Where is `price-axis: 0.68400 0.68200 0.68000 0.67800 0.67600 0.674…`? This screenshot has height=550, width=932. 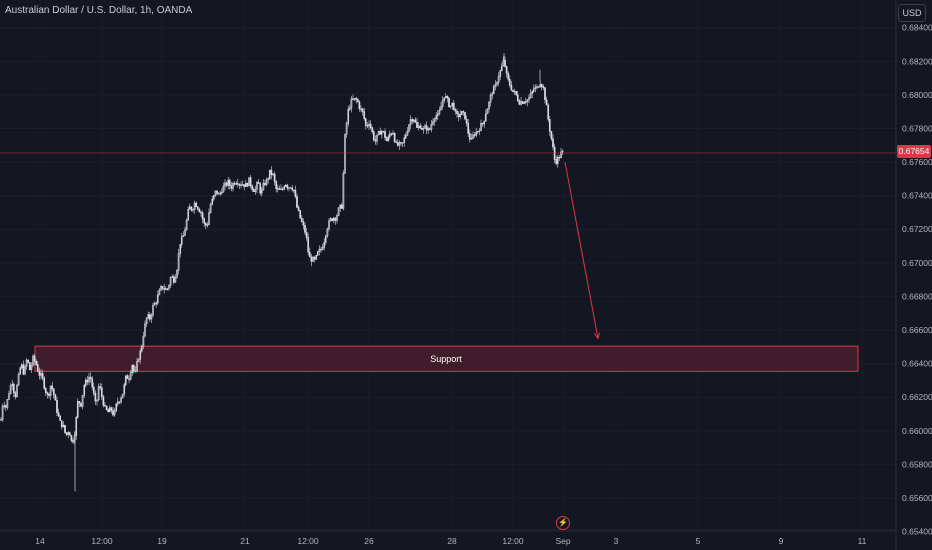
price-axis: 0.68400 0.68200 0.68000 0.67800 0.67600 0.674… is located at coordinates (917, 280).